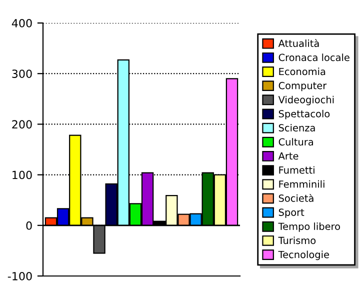 The width and height of the screenshot is (360, 299). I want to click on y-tick-label: 300, so click(22, 74).